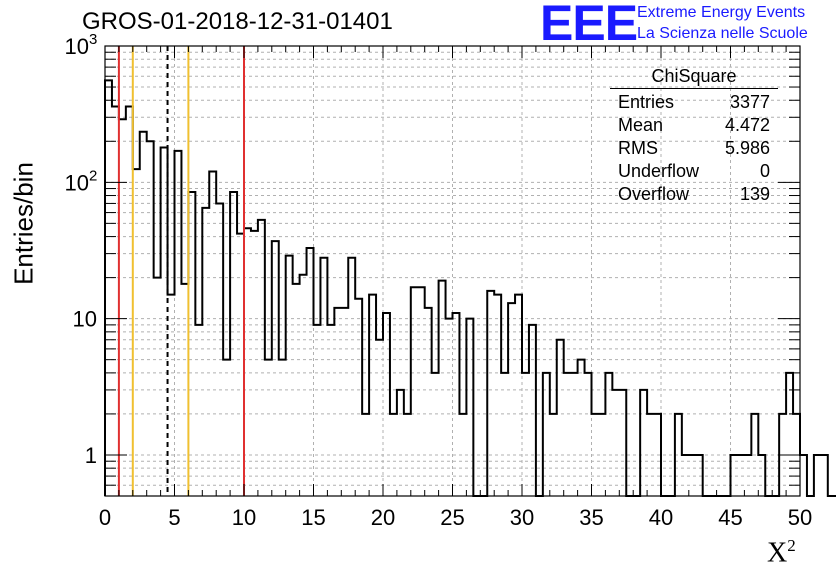 This screenshot has height=572, width=836. Describe the element at coordinates (522, 517) in the screenshot. I see `x-tick-label: 30` at that location.